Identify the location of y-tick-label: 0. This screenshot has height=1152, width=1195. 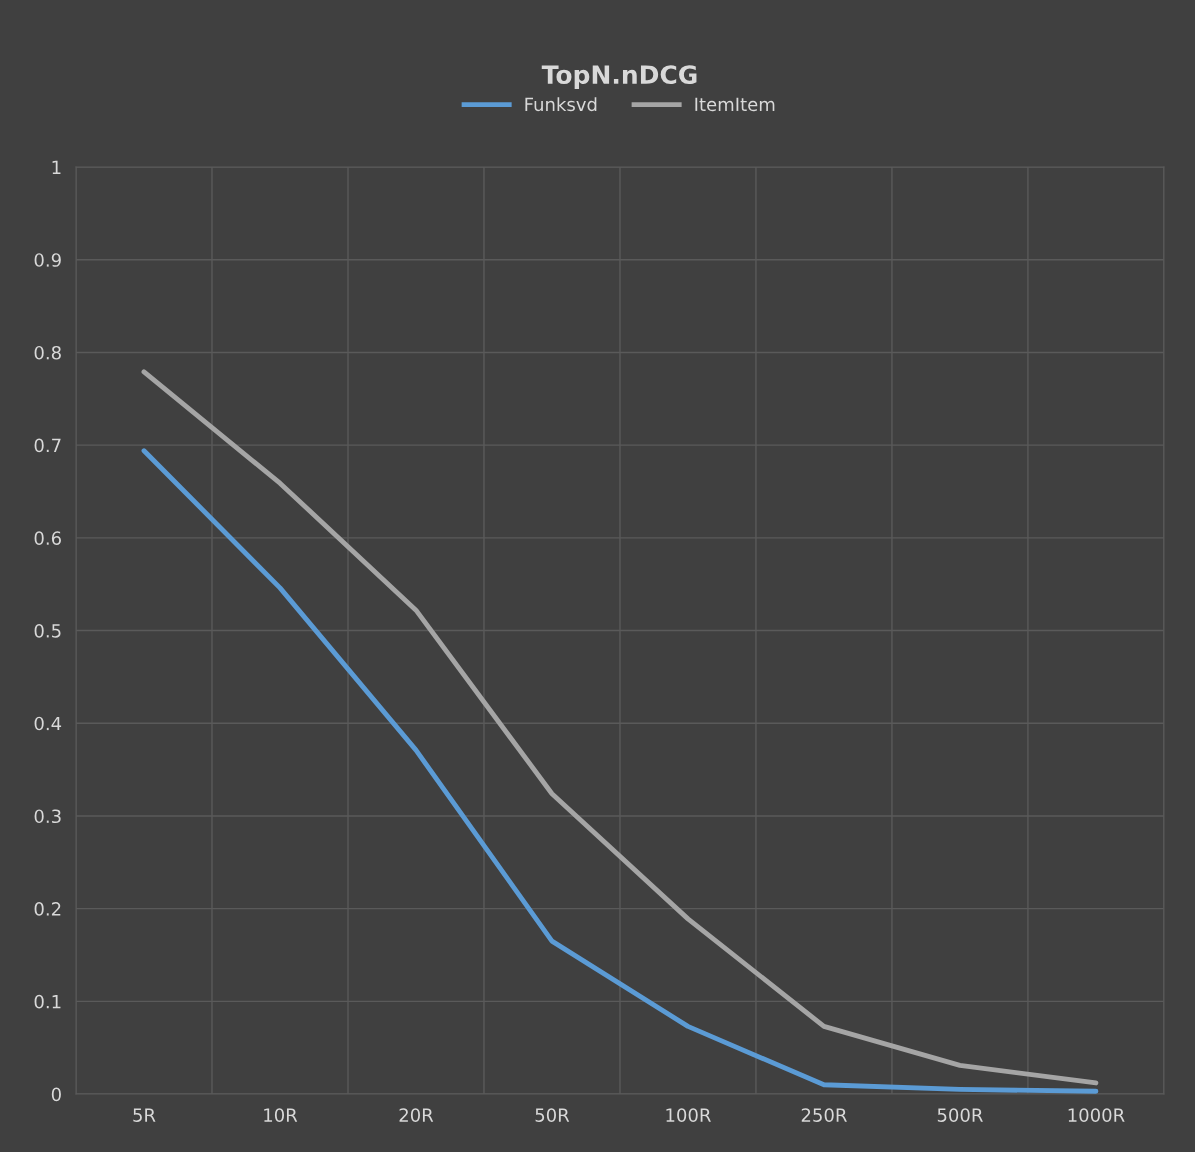
(56, 1094).